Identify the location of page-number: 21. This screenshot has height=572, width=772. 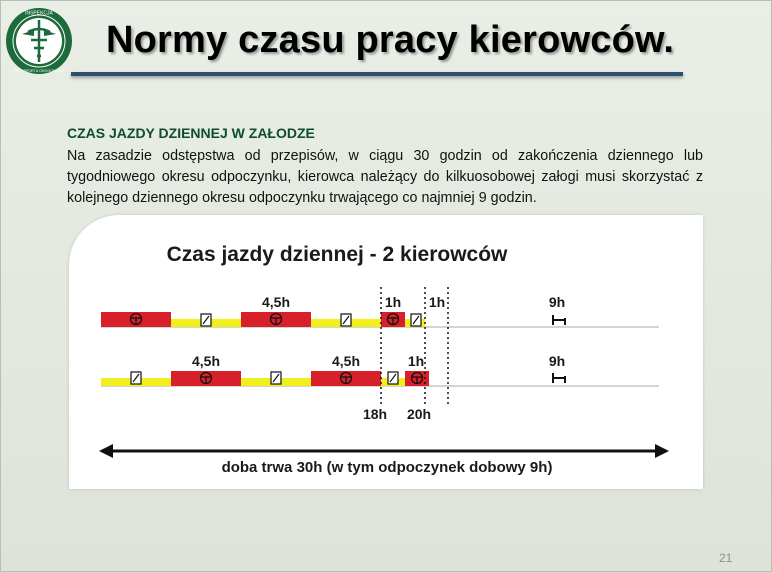
(726, 558).